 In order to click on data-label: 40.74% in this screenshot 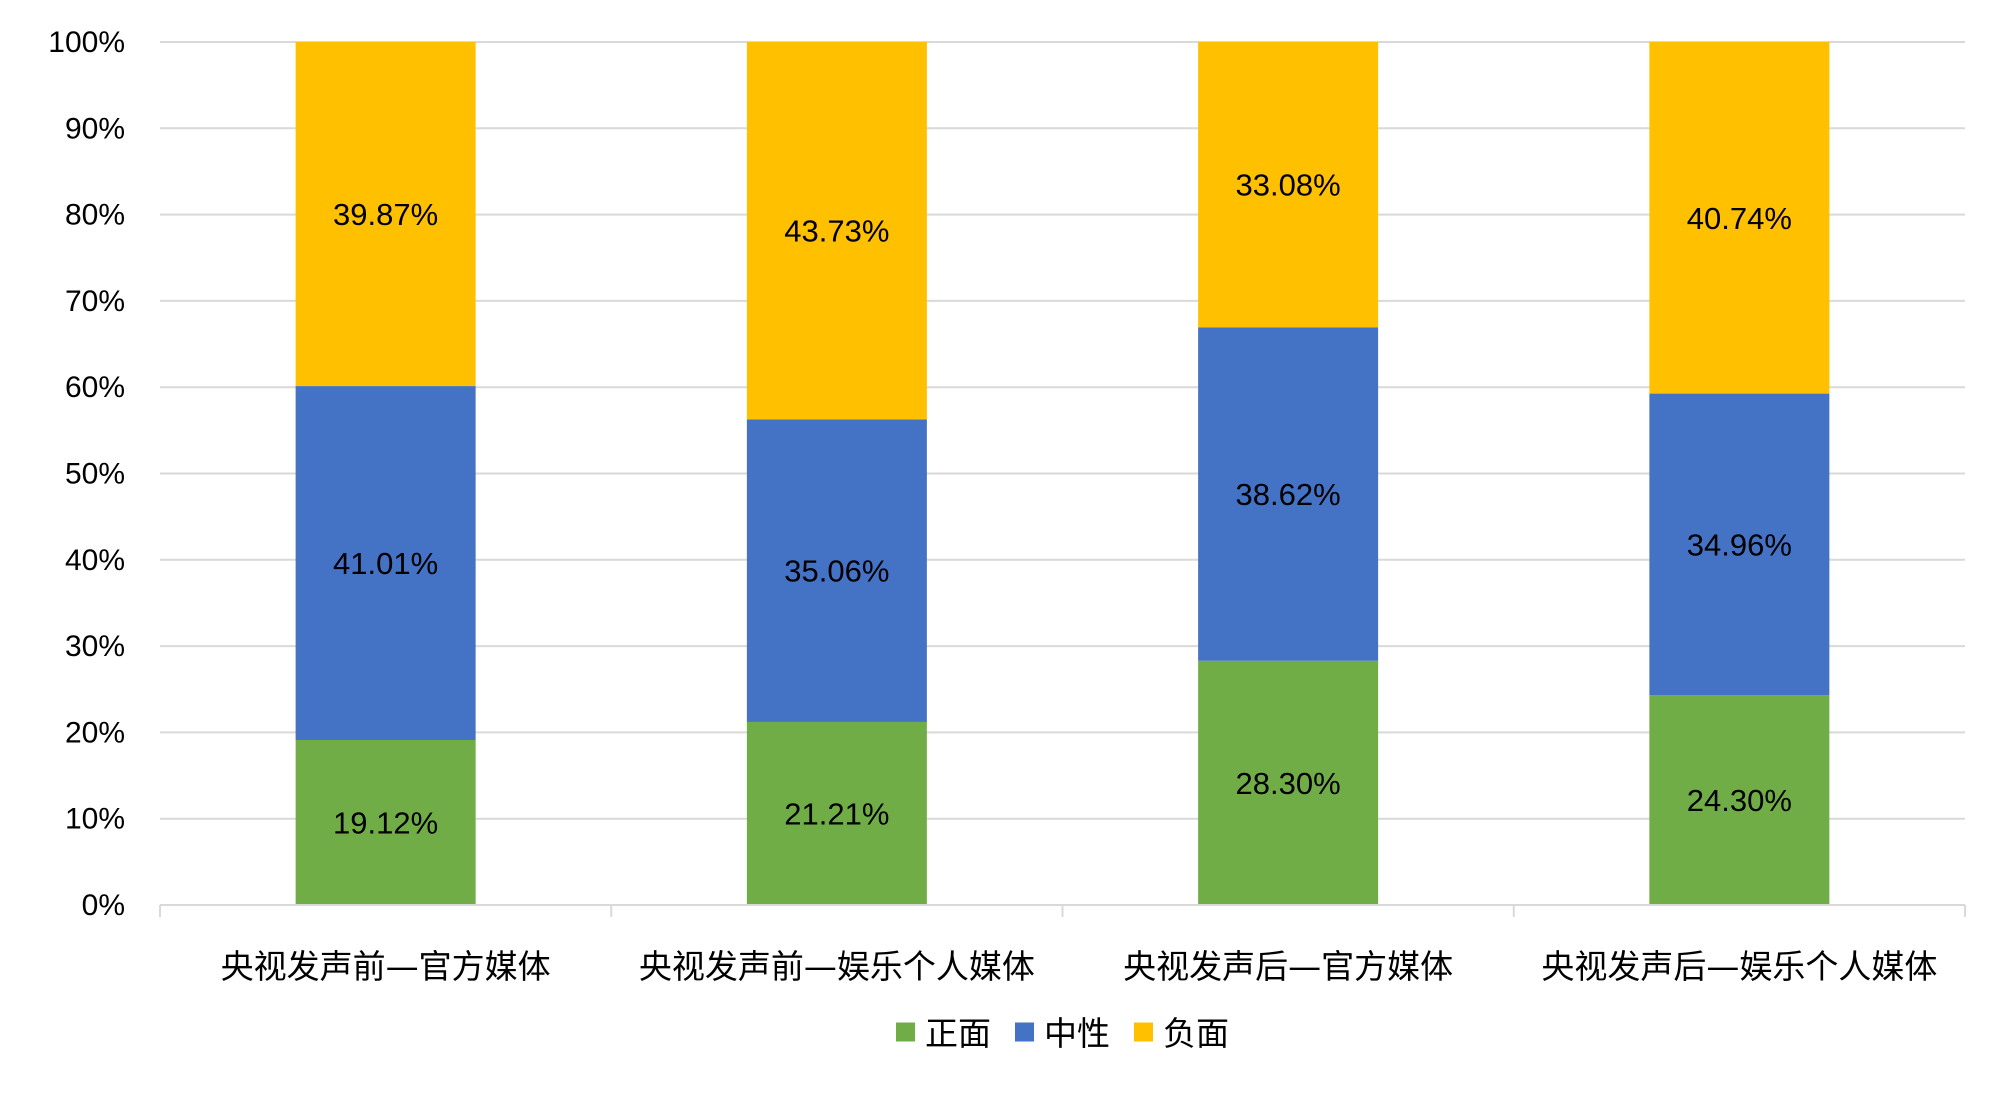, I will do `click(1739, 218)`.